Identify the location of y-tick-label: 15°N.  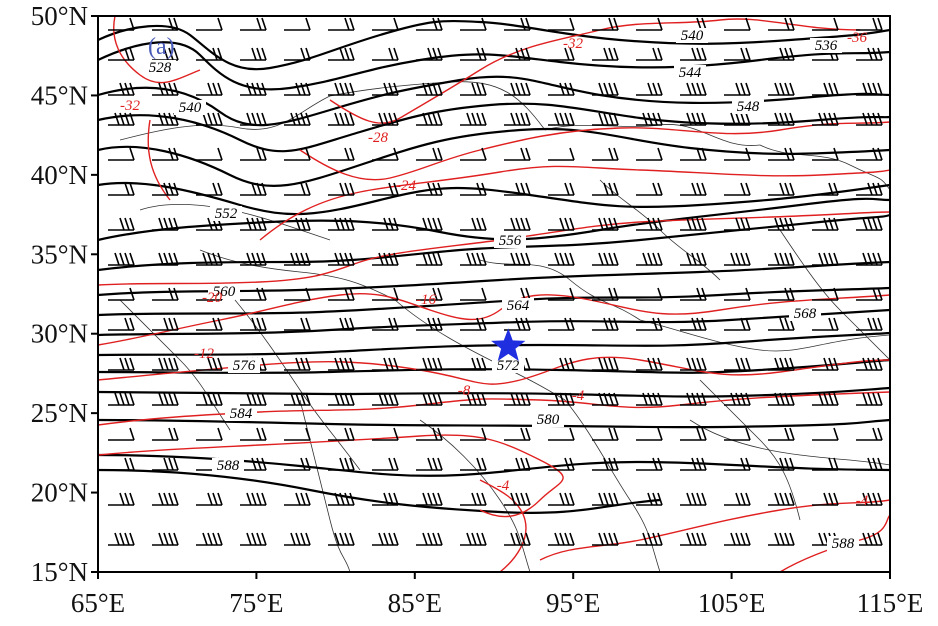
(59, 572).